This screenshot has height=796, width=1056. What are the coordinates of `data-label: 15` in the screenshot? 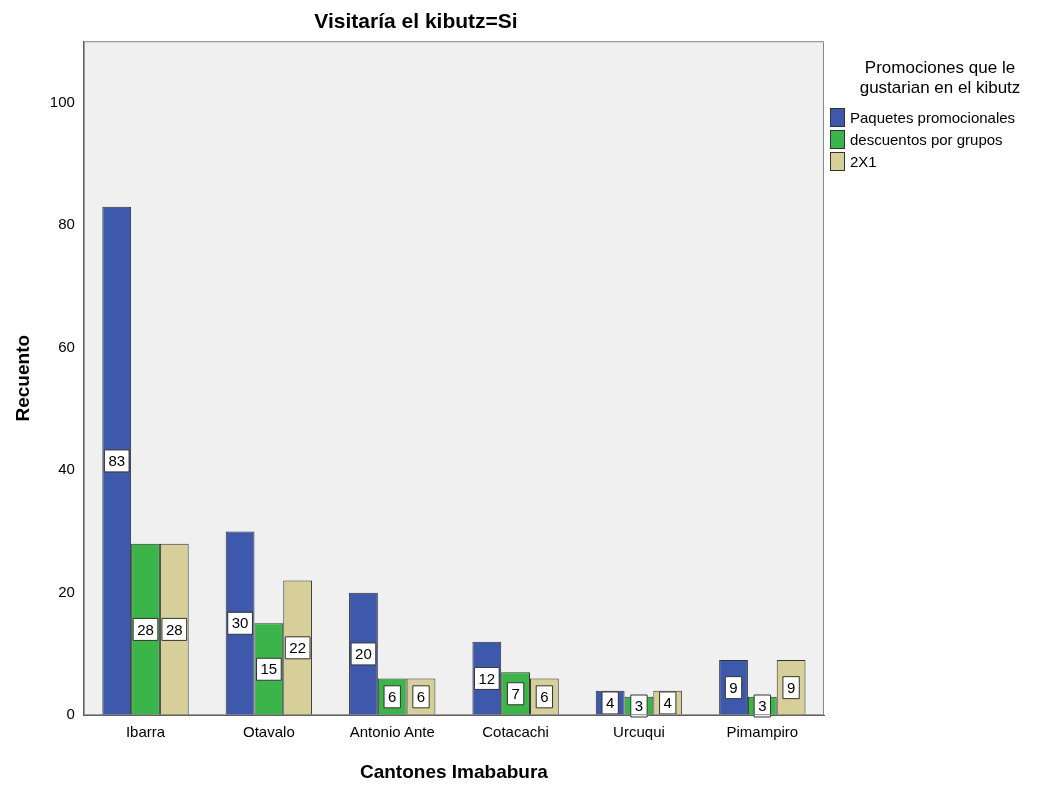 It's located at (269, 669).